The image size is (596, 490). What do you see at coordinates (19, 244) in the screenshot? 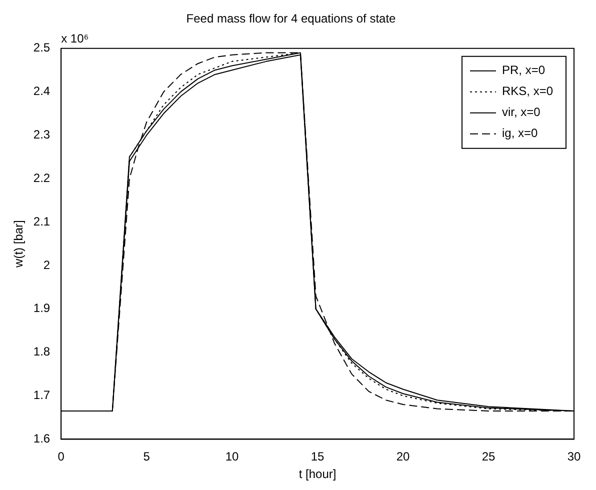
I see `y-axis-title: w(t) [bar]` at bounding box center [19, 244].